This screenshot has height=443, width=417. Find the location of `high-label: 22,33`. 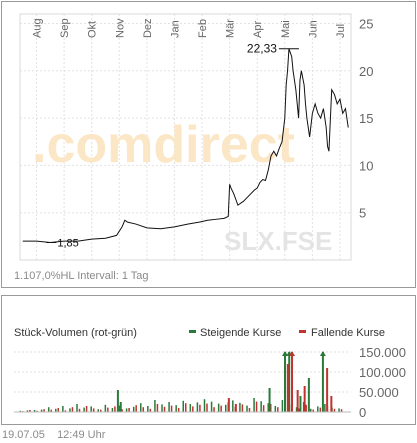

high-label: 22,33 is located at coordinates (262, 49).